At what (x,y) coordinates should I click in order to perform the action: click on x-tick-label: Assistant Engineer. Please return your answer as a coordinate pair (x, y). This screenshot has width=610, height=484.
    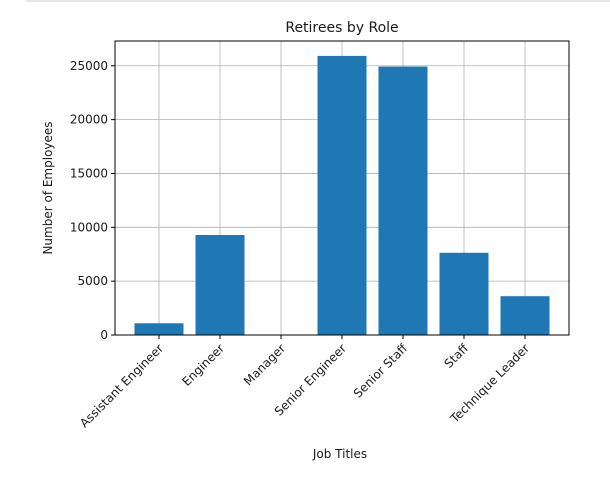
    Looking at the image, I should click on (121, 385).